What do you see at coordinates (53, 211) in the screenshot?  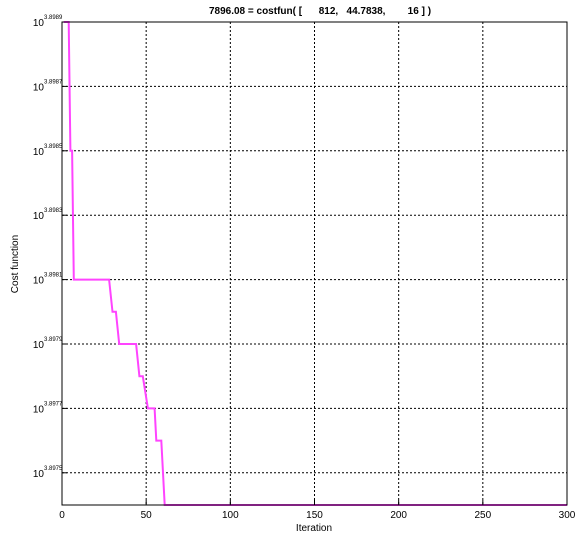 I see `y-tick-exponent: 3.8983` at bounding box center [53, 211].